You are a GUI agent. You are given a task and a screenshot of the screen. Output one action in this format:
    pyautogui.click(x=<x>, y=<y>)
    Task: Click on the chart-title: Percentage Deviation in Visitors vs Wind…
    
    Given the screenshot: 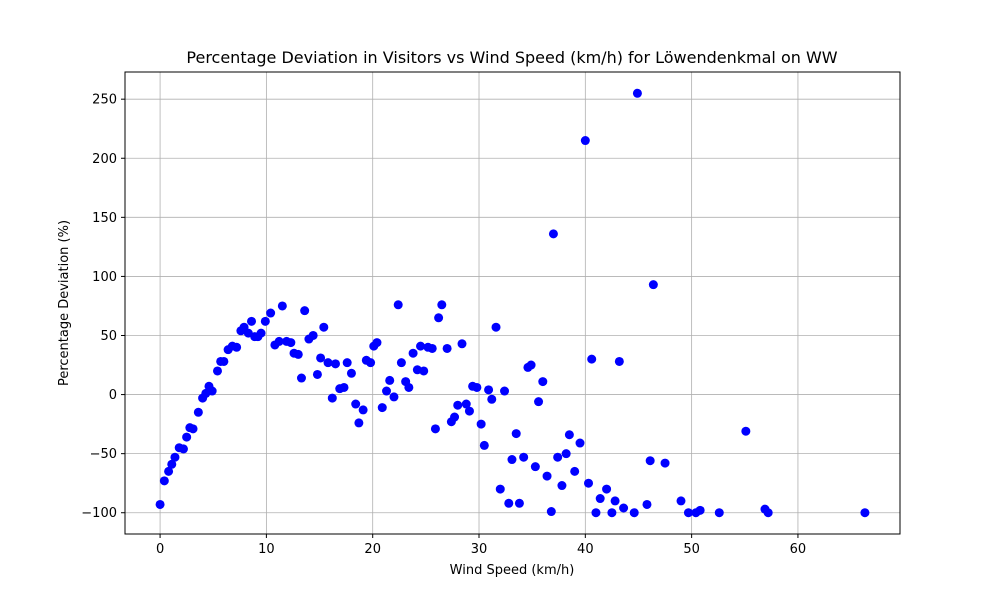 What is the action you would take?
    pyautogui.click(x=511, y=57)
    